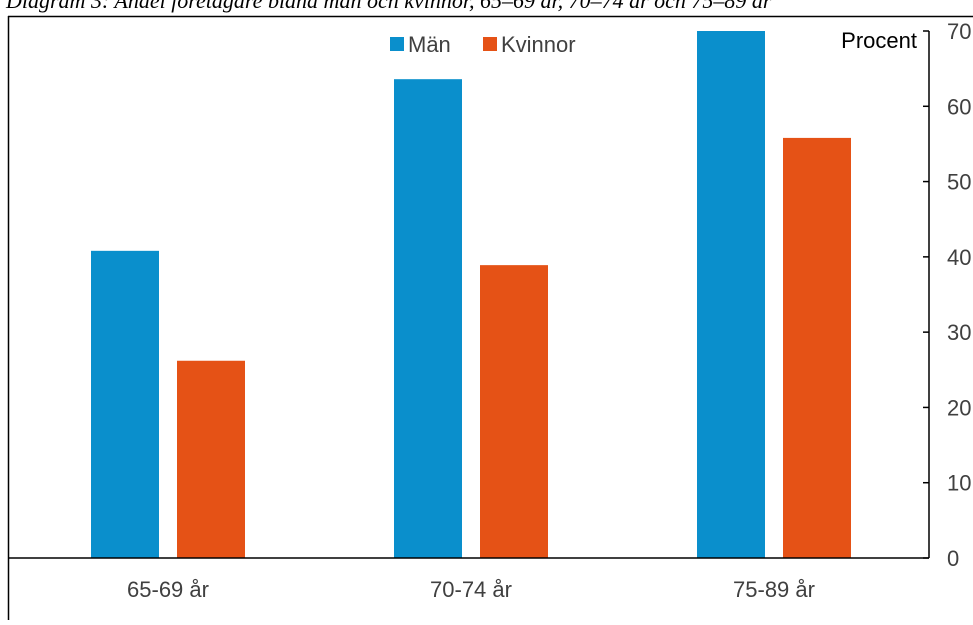 Image resolution: width=973 pixels, height=625 pixels. Describe the element at coordinates (774, 589) in the screenshot. I see `x-tick-label: 75-89 år` at that location.